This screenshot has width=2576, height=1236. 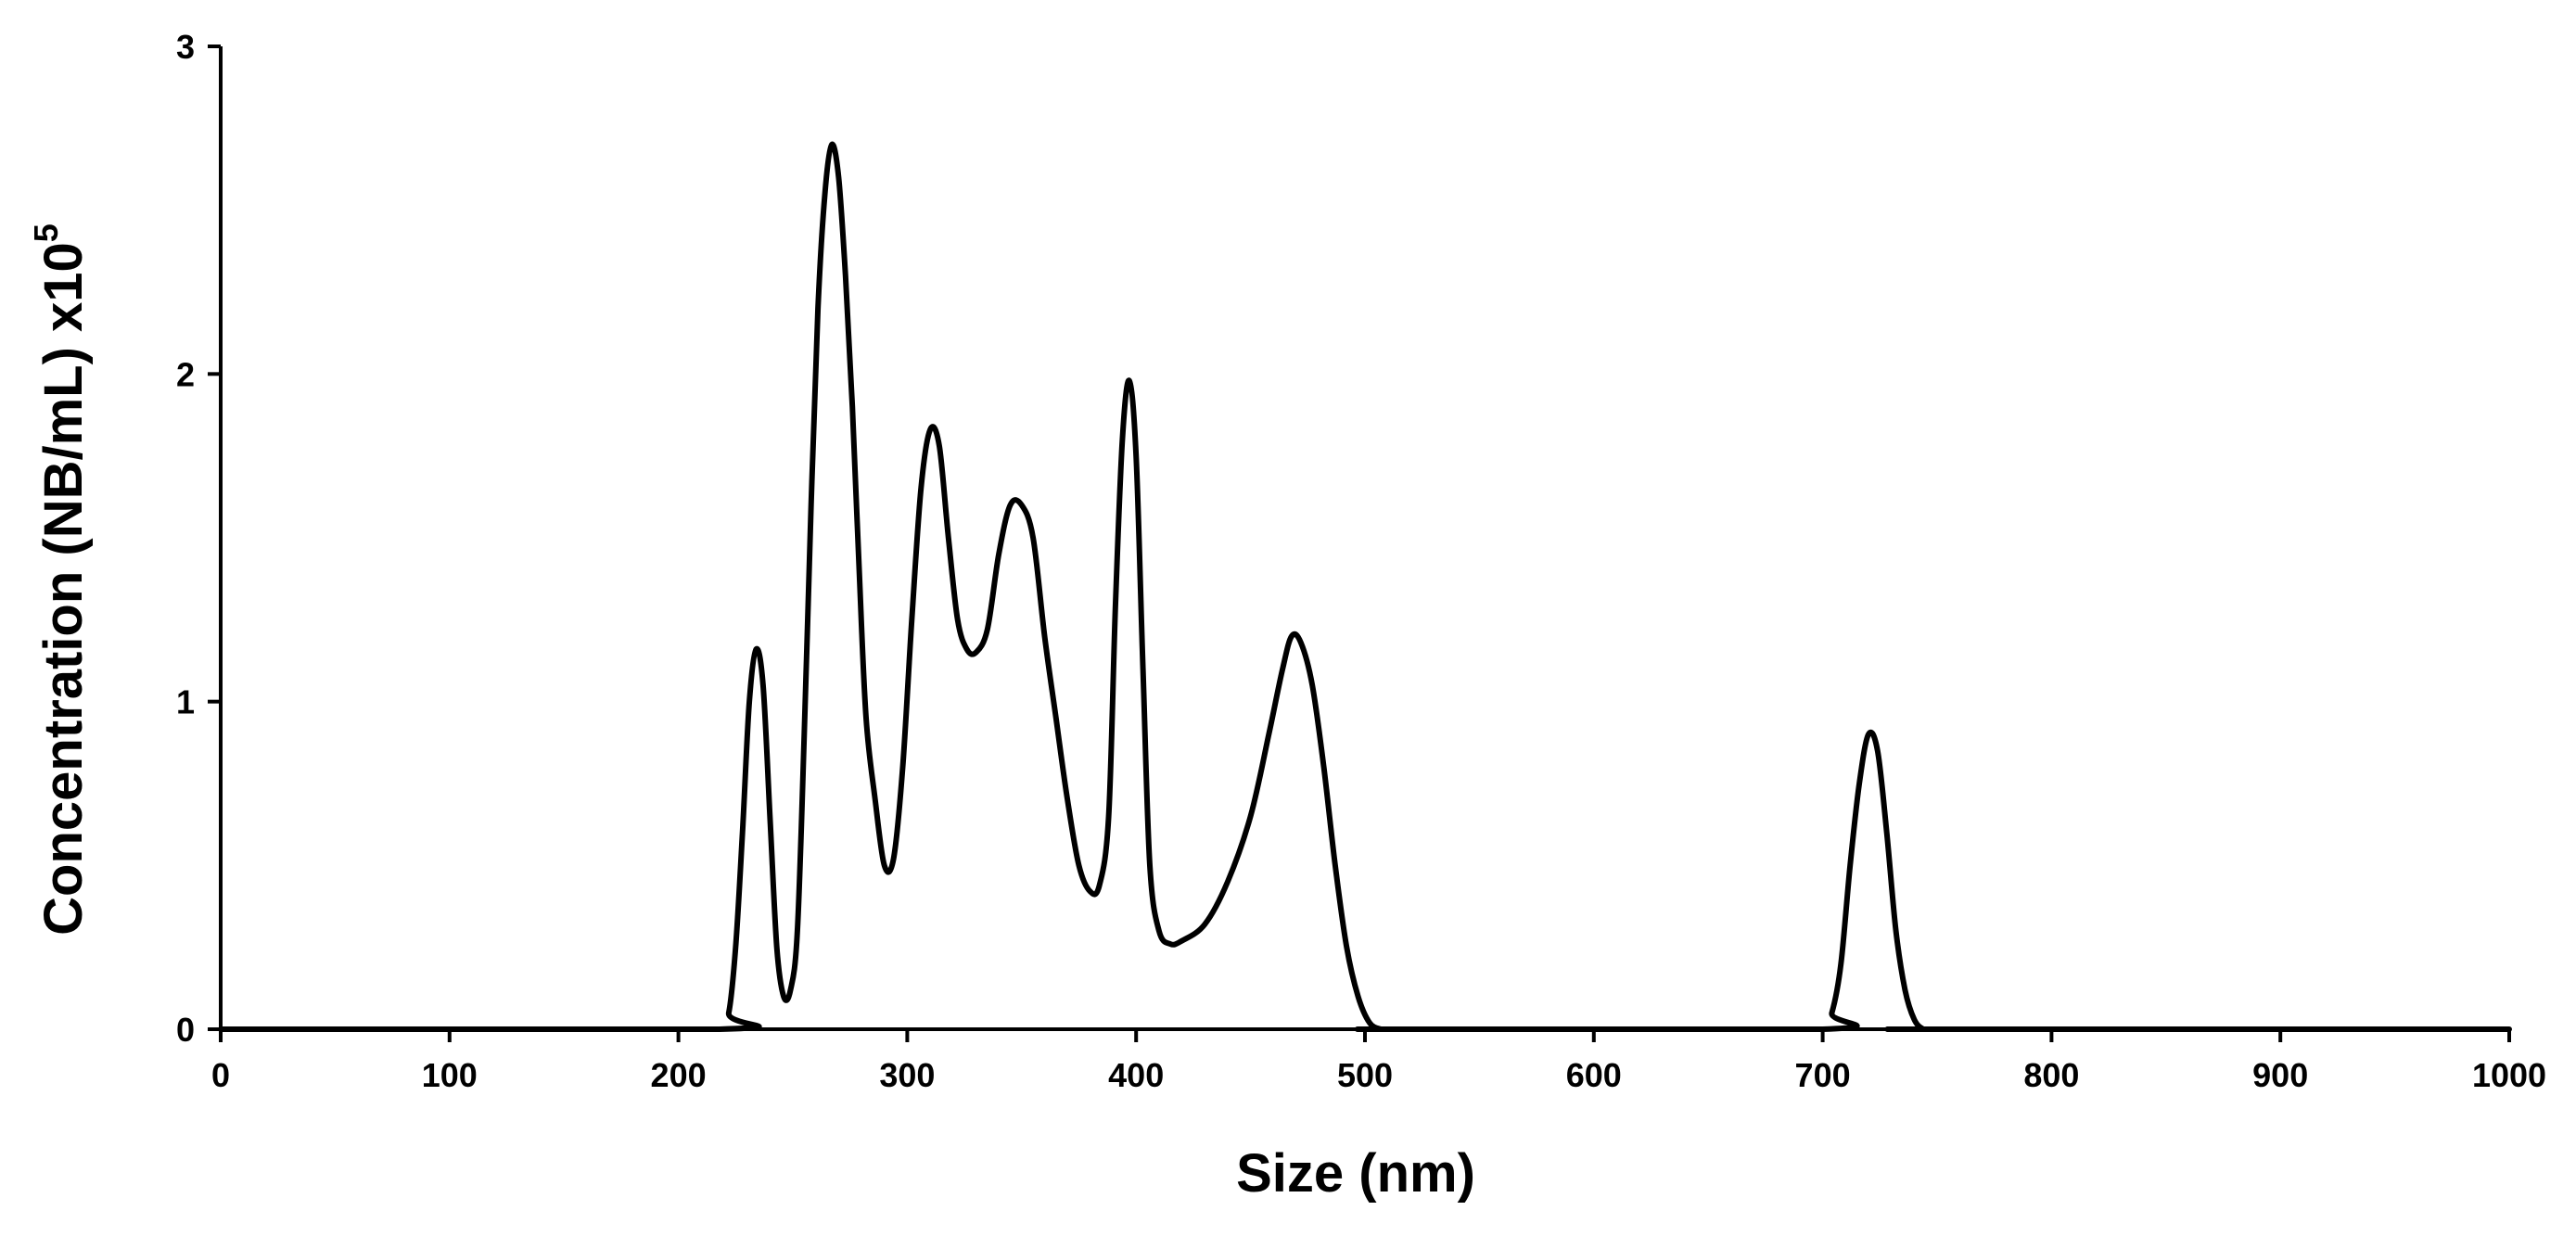 I want to click on y-axis-title-main: Concentration (NB/mL) x10, so click(x=64, y=589).